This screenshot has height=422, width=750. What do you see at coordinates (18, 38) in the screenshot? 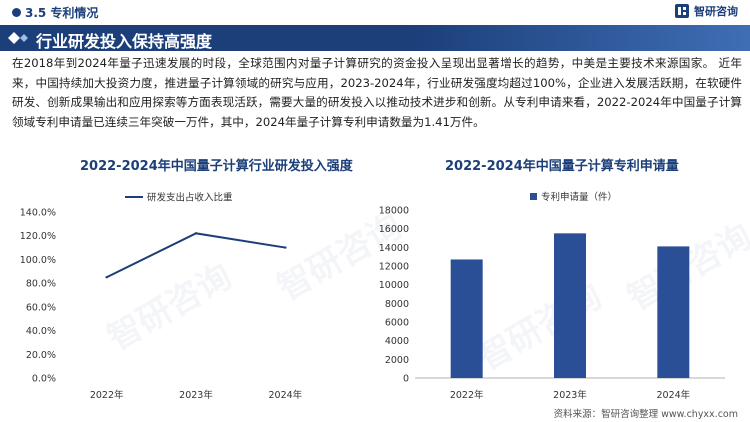
I see `diamond-icon` at bounding box center [18, 38].